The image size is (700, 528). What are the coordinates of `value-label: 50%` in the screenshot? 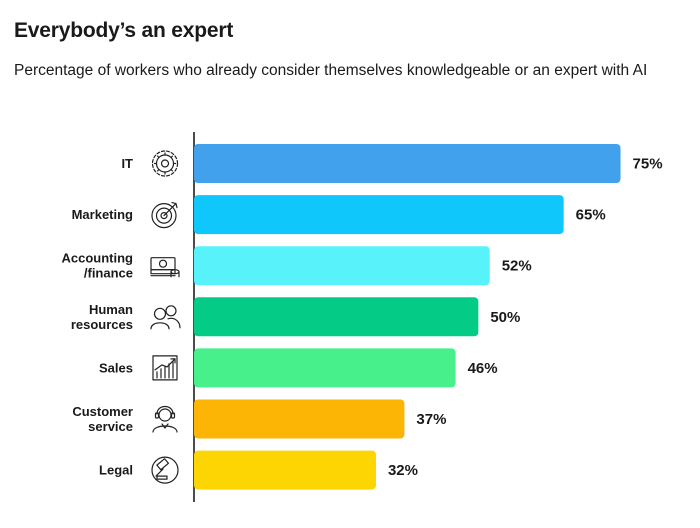 It's located at (505, 317).